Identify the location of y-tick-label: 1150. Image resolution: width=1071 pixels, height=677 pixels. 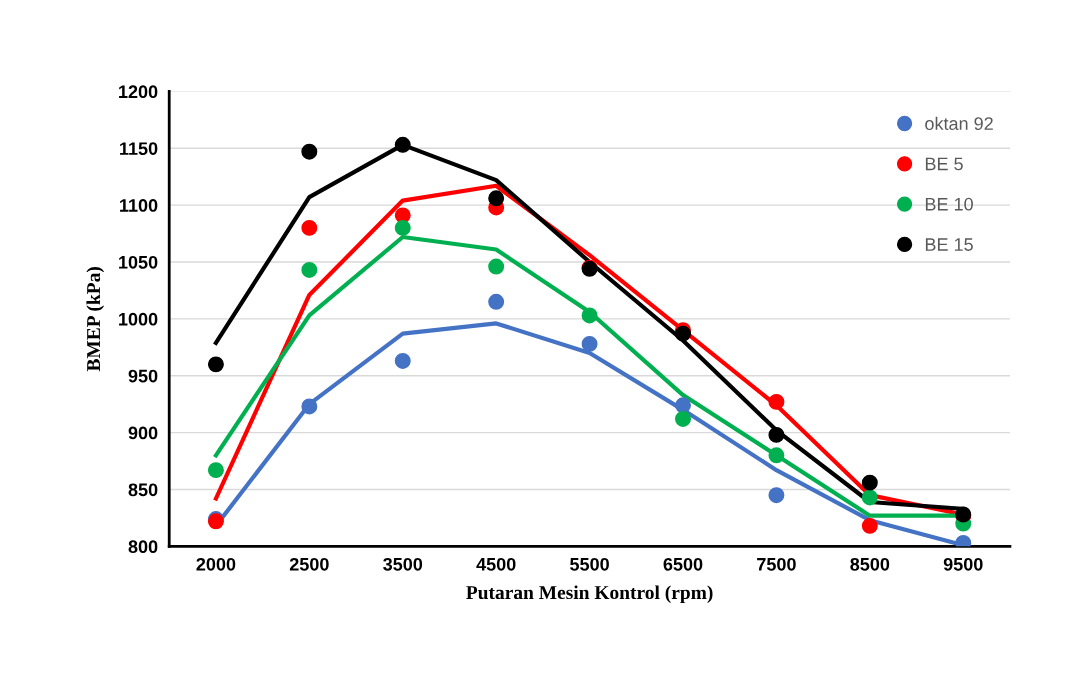
(139, 148).